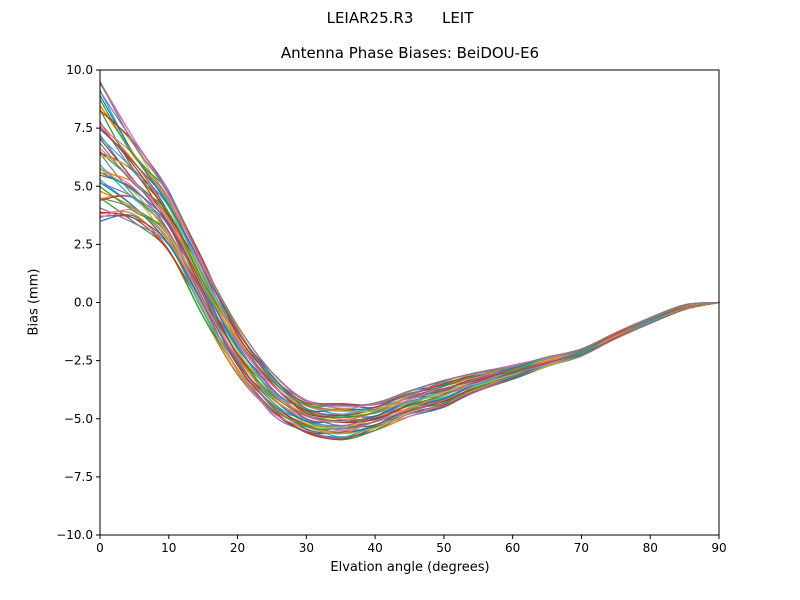 The width and height of the screenshot is (800, 600). I want to click on y-tick-label: −5.0, so click(78, 419).